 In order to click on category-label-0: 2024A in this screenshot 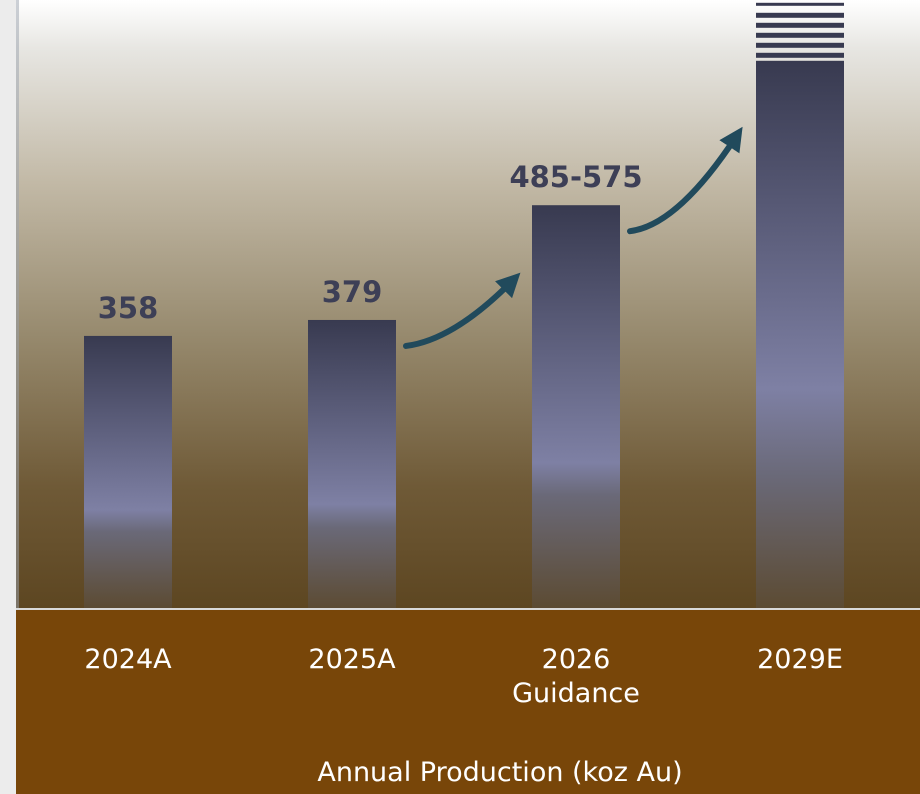, I will do `click(128, 659)`.